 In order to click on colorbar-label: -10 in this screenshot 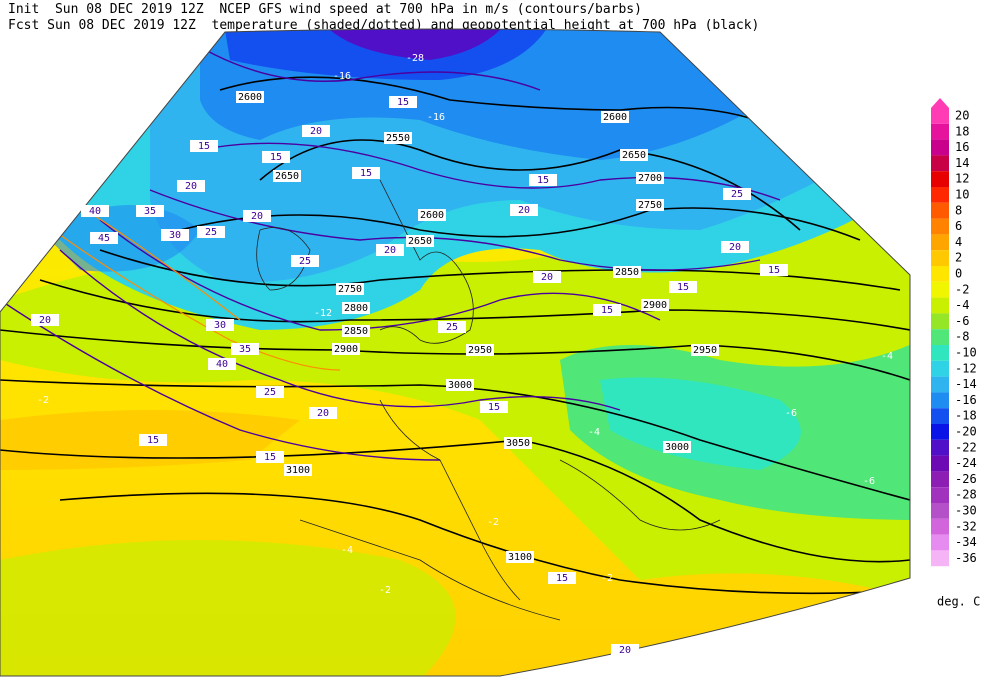, I will do `click(966, 353)`.